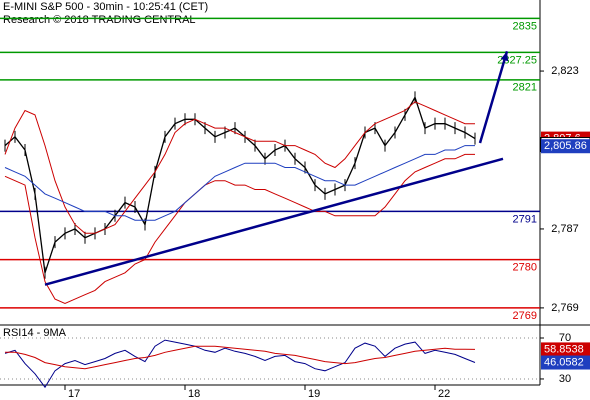  I want to click on x-tick-label: 17, so click(74, 394).